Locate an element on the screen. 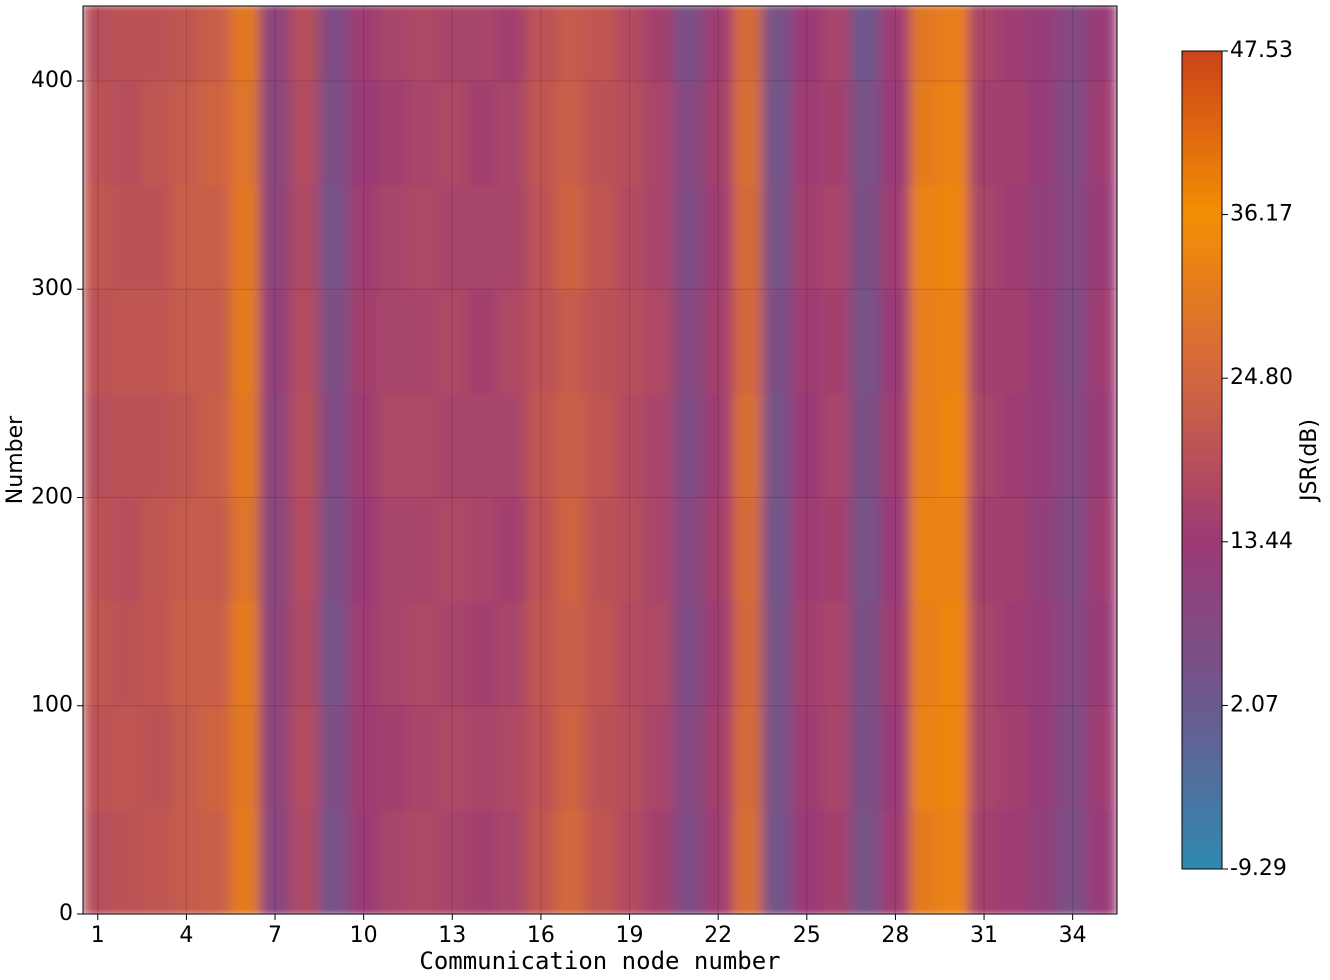 This screenshot has width=1330, height=980. y-tick-label: 100 is located at coordinates (52, 705).